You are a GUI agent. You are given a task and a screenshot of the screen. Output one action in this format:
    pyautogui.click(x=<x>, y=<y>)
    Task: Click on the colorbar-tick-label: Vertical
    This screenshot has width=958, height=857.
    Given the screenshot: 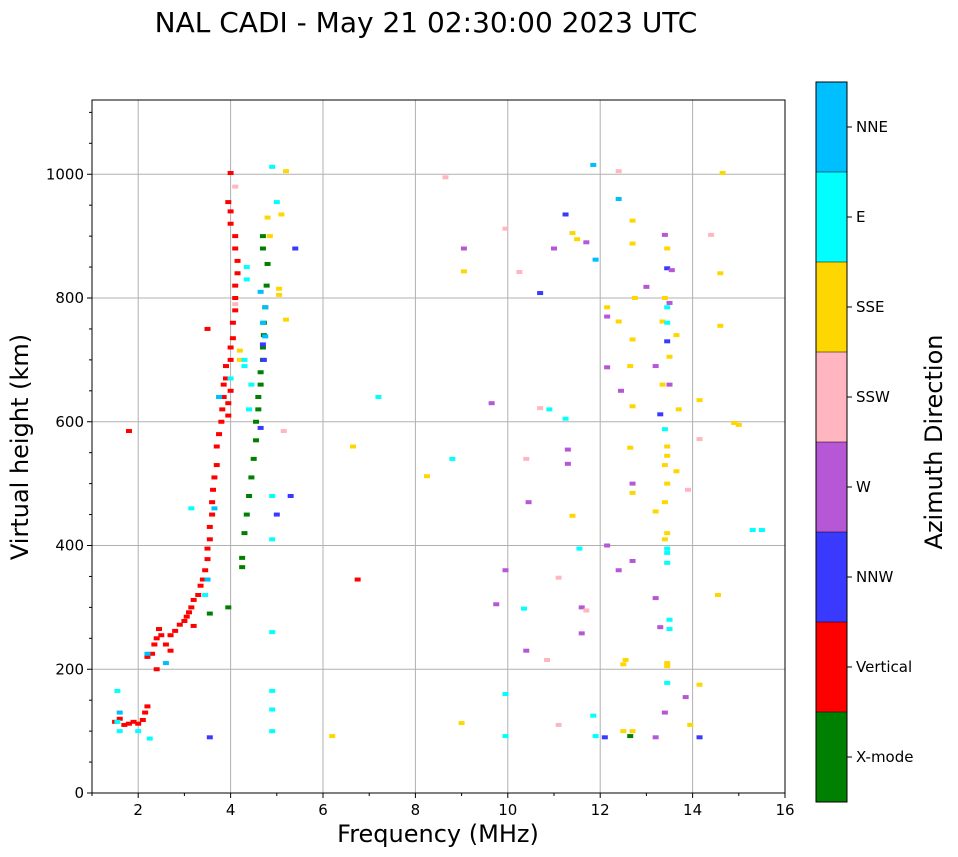 What is the action you would take?
    pyautogui.click(x=884, y=667)
    